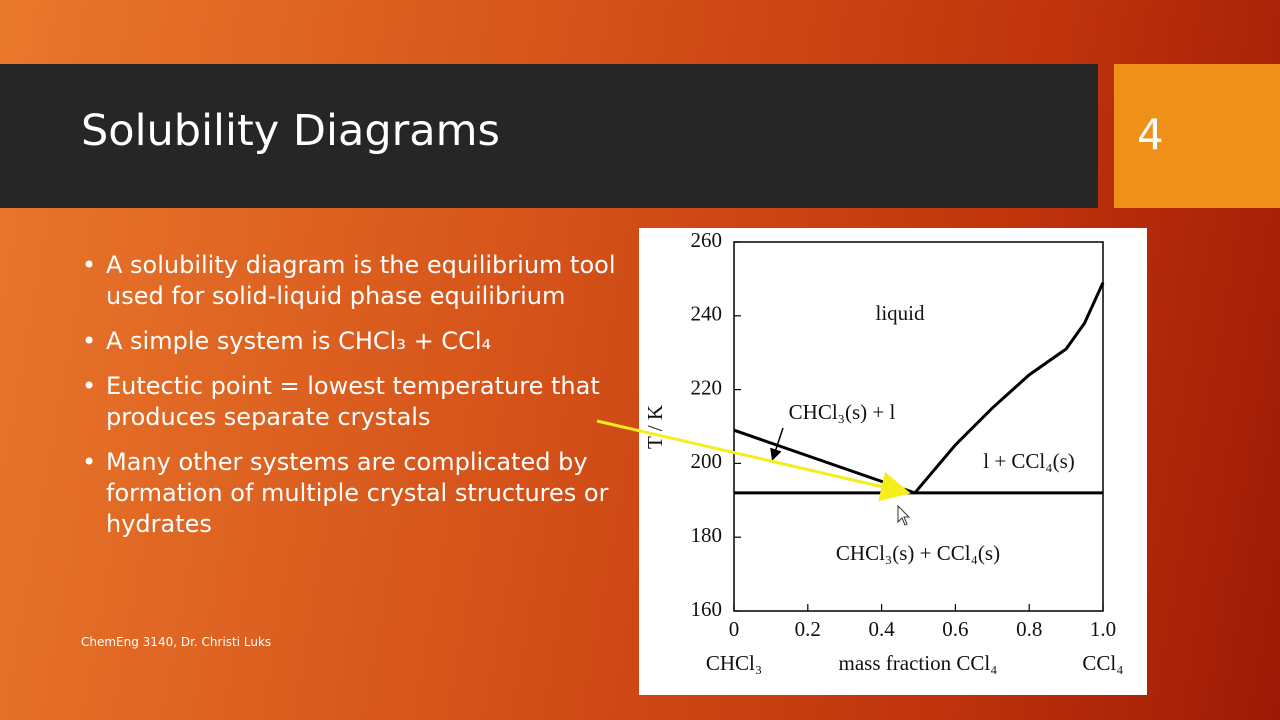 Image resolution: width=1280 pixels, height=720 pixels. What do you see at coordinates (918, 553) in the screenshot?
I see `region-label: CHCl₃(s) + CCl₄(s)` at bounding box center [918, 553].